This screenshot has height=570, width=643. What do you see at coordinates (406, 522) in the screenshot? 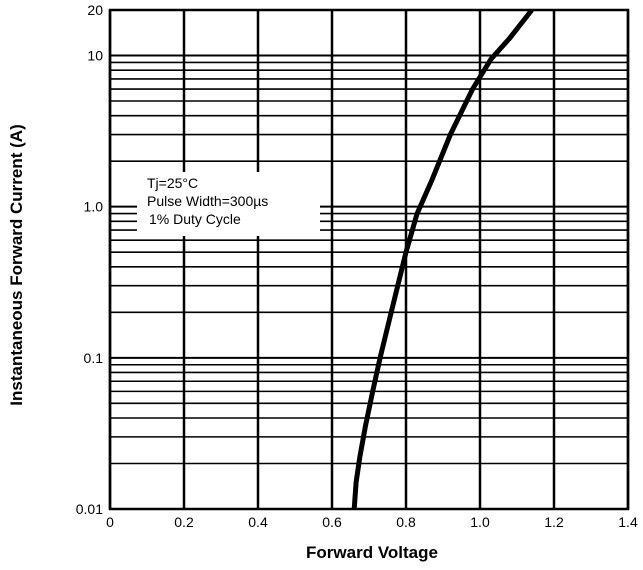
I see `x-tick-label: 0.8` at bounding box center [406, 522].